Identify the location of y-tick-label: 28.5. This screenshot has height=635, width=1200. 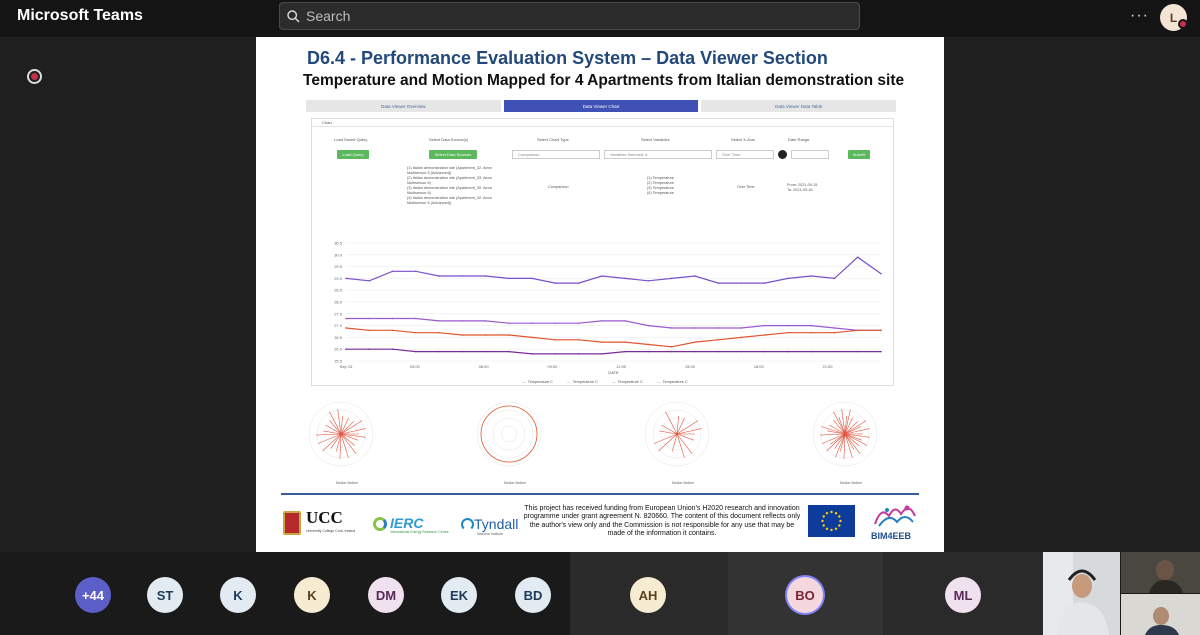
(338, 290).